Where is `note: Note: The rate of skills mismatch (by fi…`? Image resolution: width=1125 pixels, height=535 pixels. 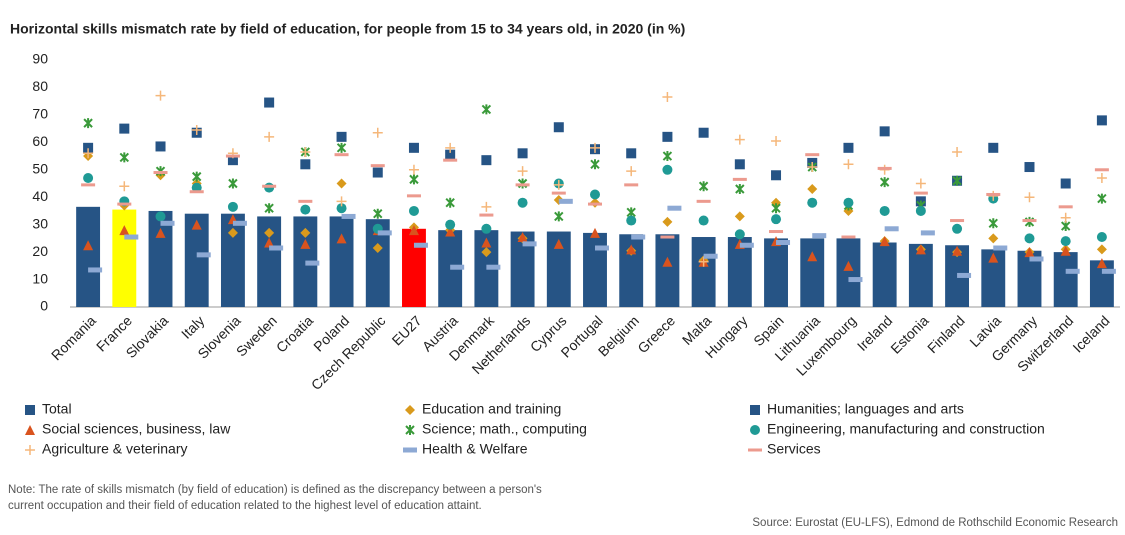 note: Note: The rate of skills mismatch (by fi… is located at coordinates (275, 498).